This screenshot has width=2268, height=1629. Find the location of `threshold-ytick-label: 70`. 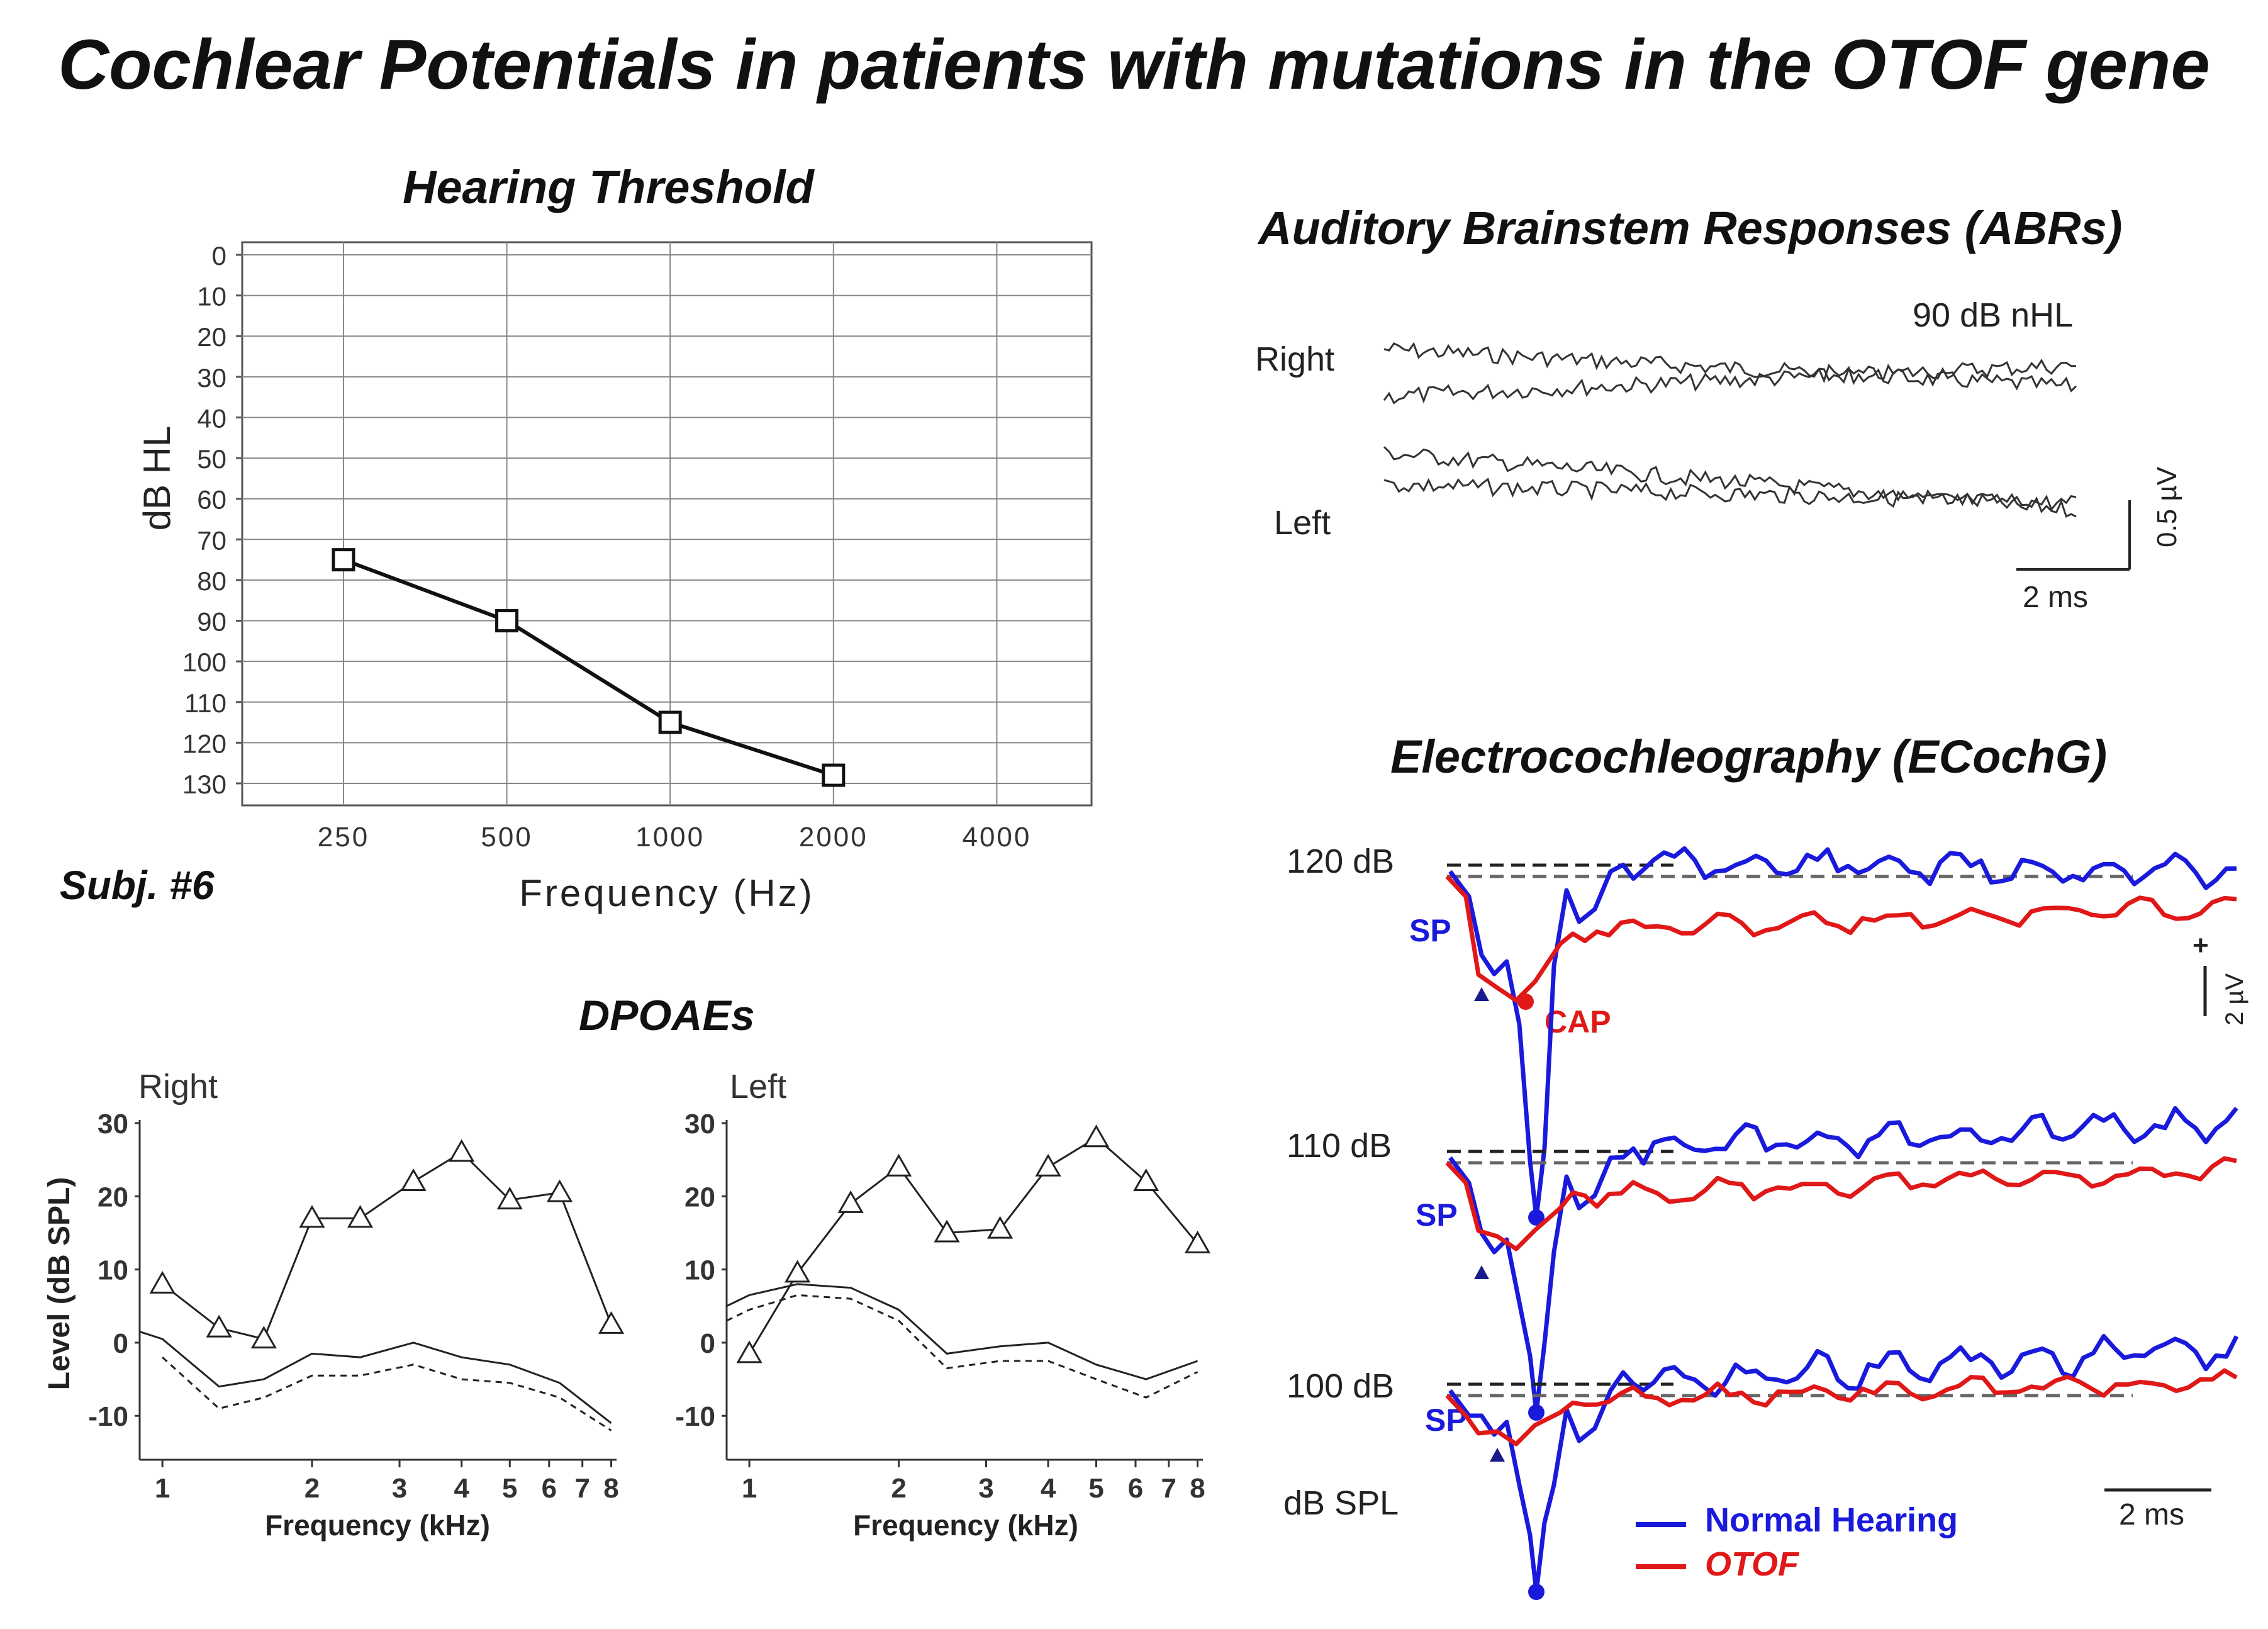

threshold-ytick-label: 70 is located at coordinates (211, 540).